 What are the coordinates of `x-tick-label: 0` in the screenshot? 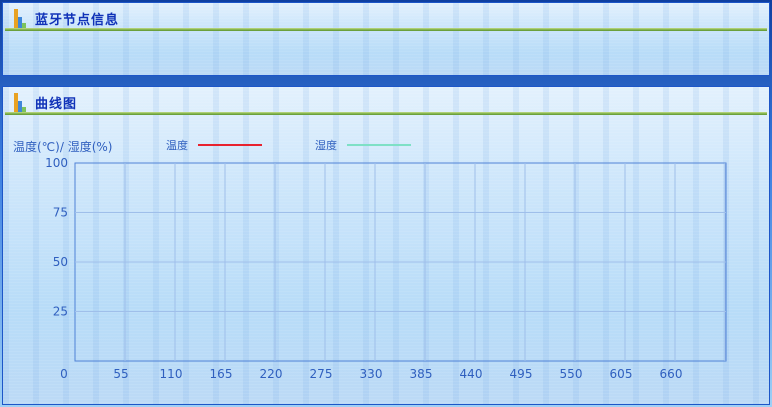 It's located at (64, 374).